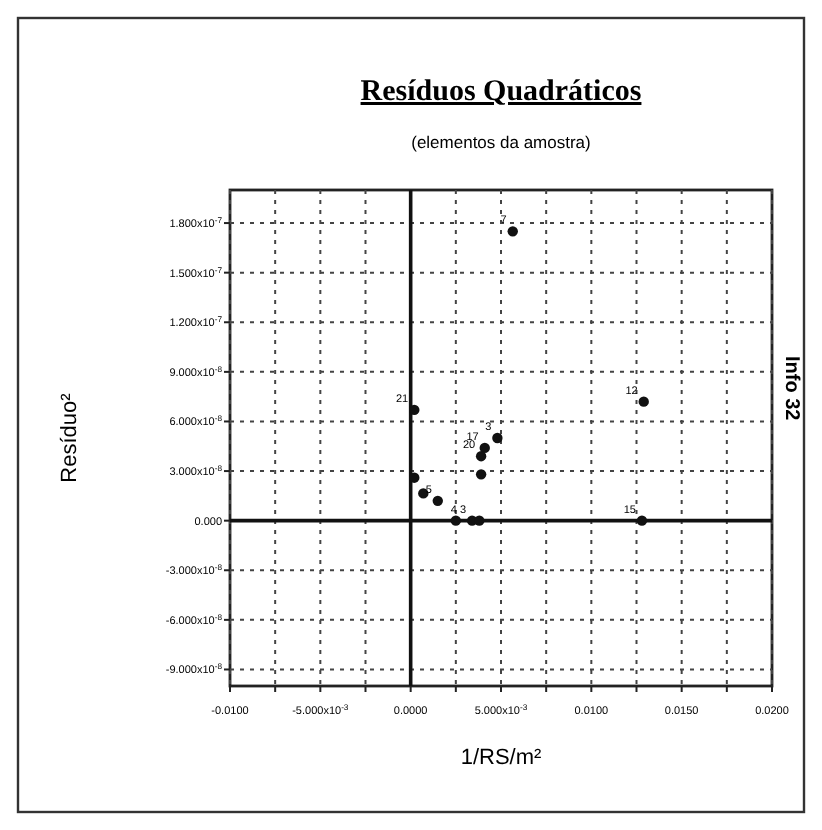 The height and width of the screenshot is (830, 822). Describe the element at coordinates (791, 389) in the screenshot. I see `text: Info 32` at that location.